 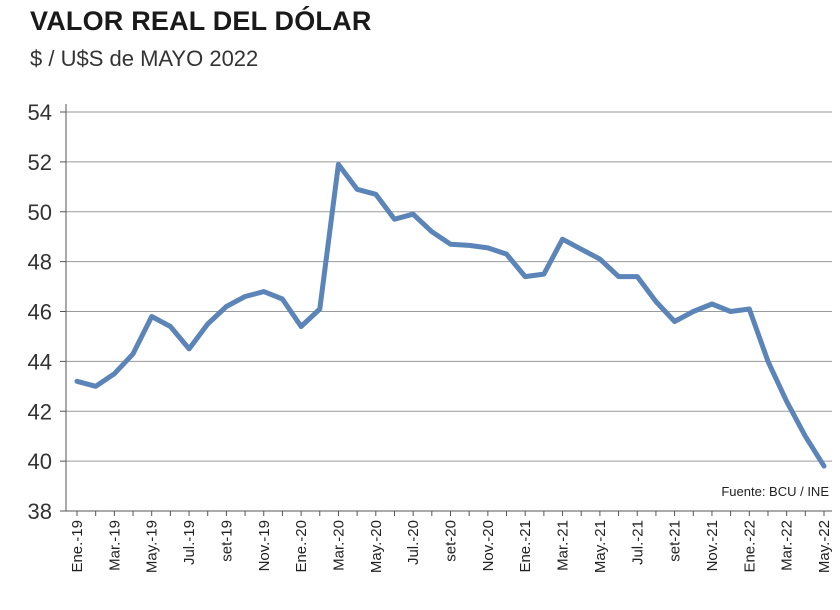 I want to click on y-tick-label: 52, so click(x=40, y=162).